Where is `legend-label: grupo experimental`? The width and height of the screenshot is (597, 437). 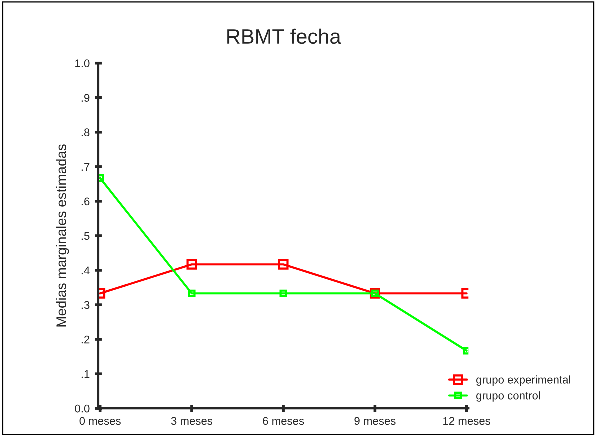
legend-label: grupo experimental is located at coordinates (523, 381).